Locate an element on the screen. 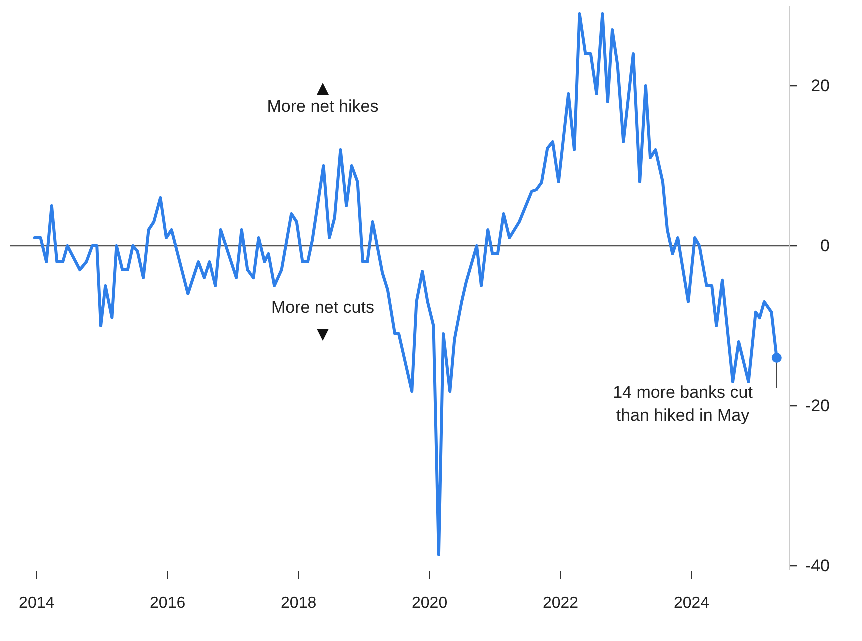  x-tick-label: 2014 is located at coordinates (37, 603).